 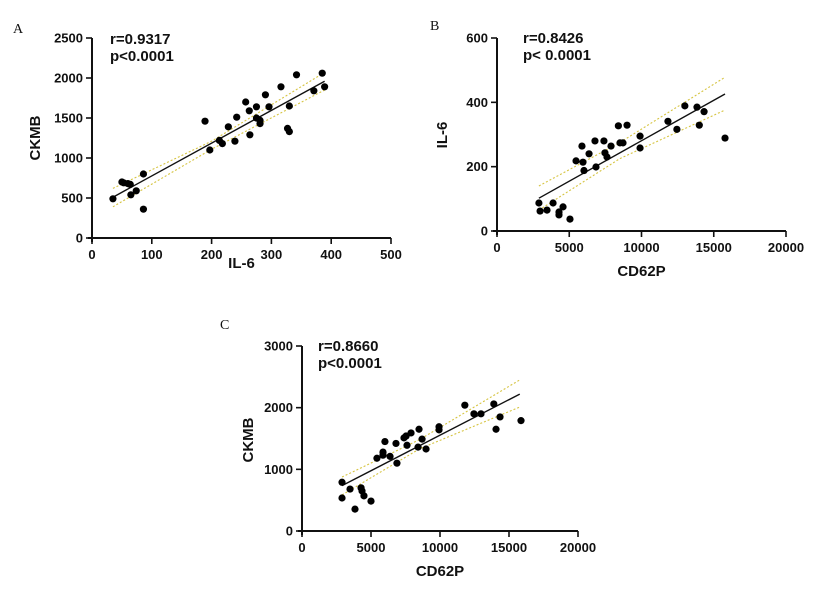 I want to click on panel-label: A, so click(x=18, y=29).